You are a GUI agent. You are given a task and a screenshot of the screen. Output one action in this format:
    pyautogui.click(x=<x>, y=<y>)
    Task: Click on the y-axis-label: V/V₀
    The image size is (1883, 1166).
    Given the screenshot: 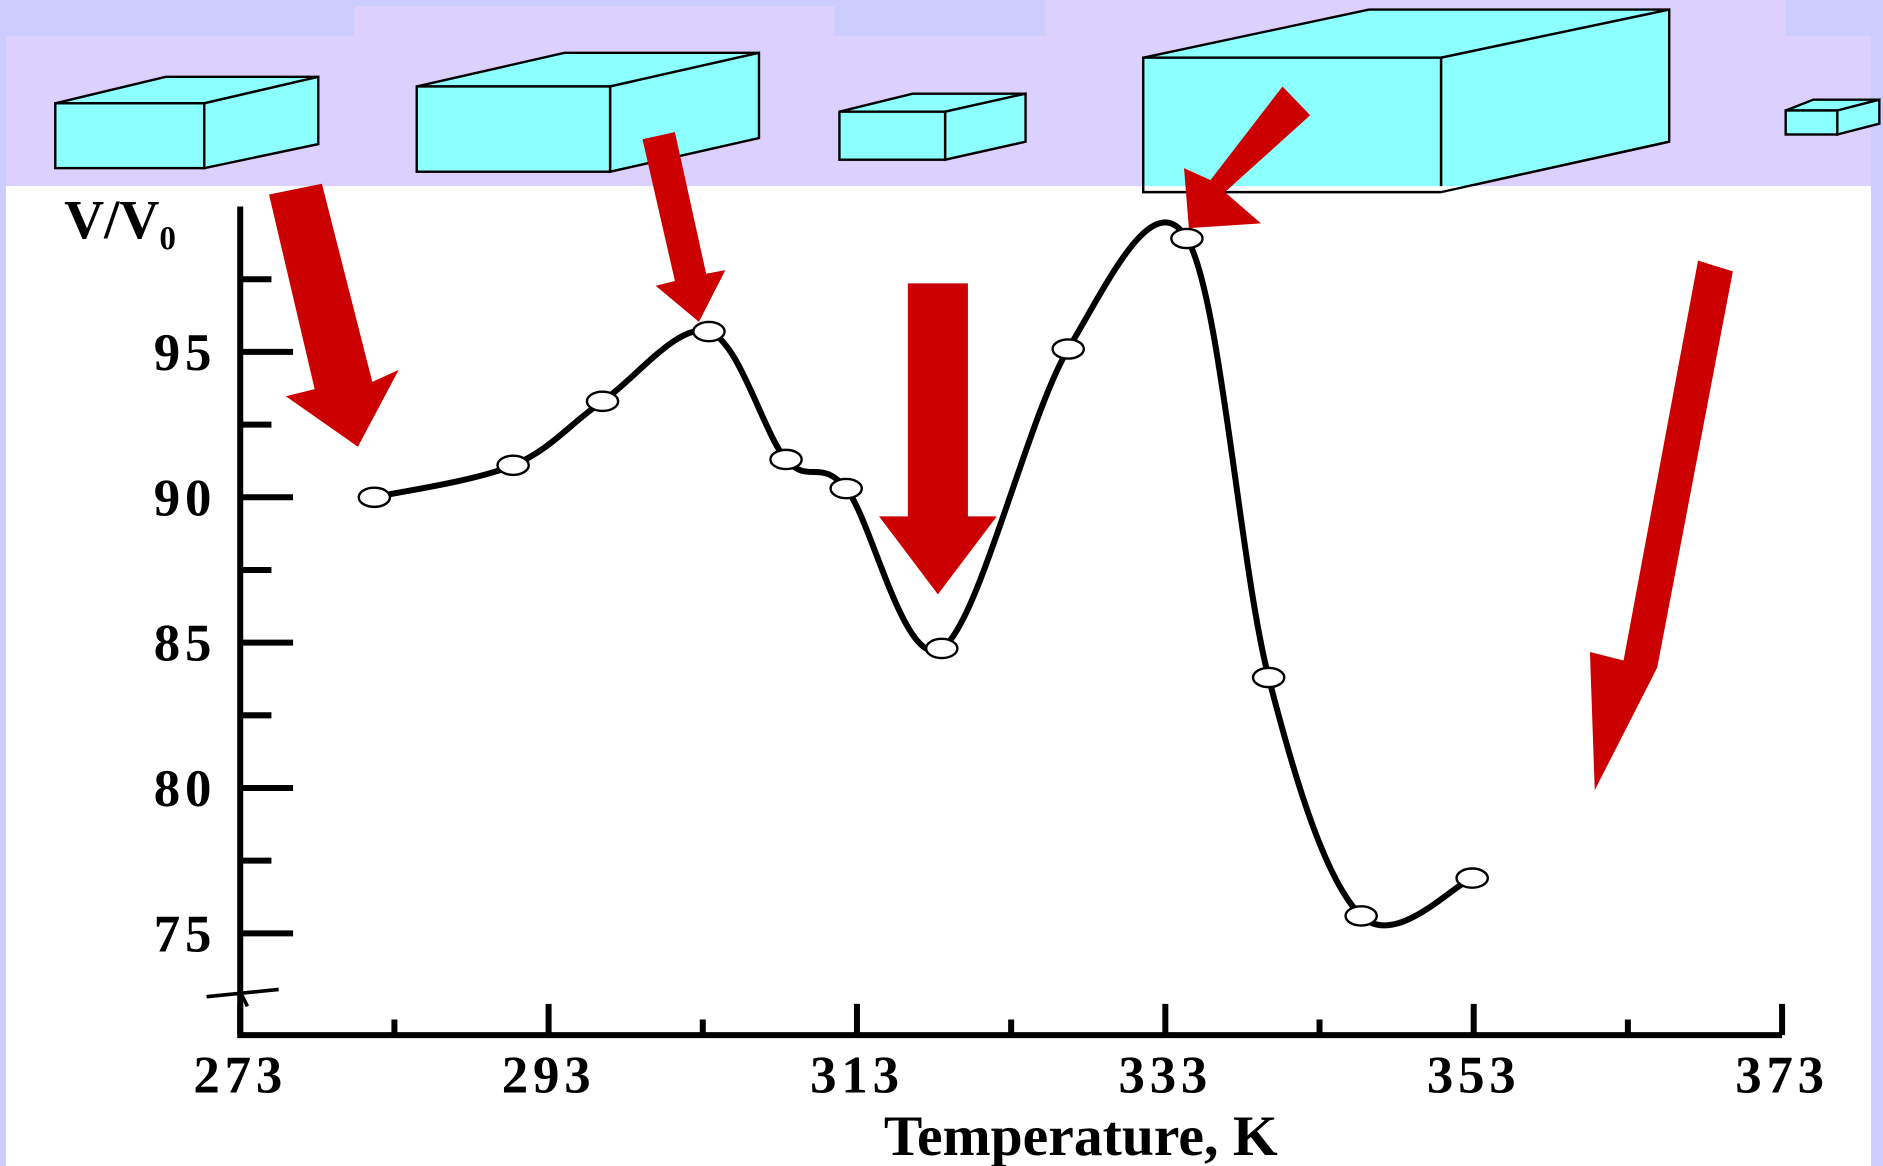 What is the action you would take?
    pyautogui.click(x=120, y=219)
    